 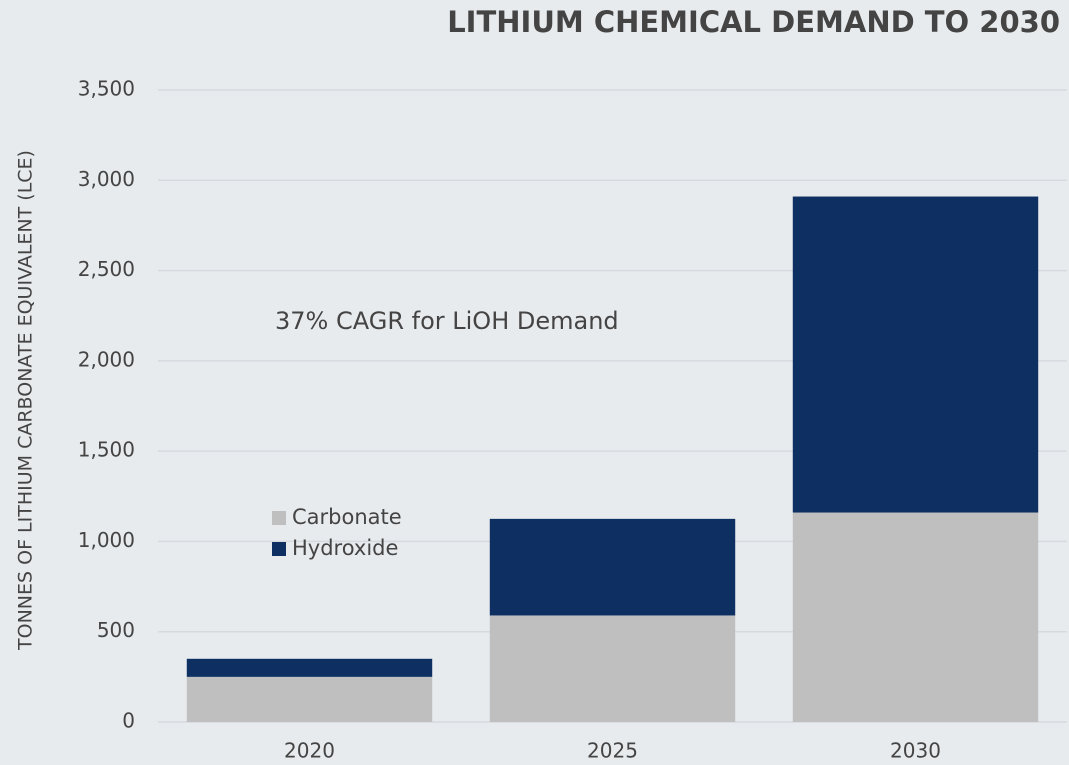 I want to click on y-tick-label: 2,000, so click(x=106, y=359).